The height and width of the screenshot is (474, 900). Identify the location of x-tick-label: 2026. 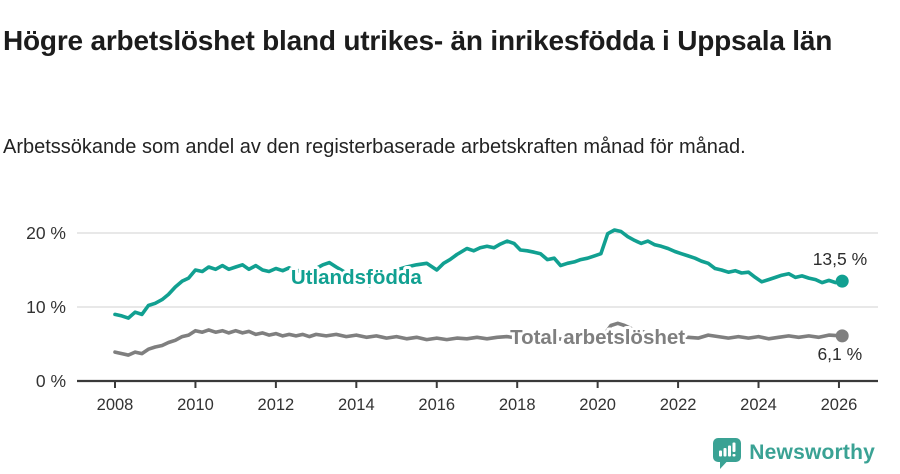
(839, 405).